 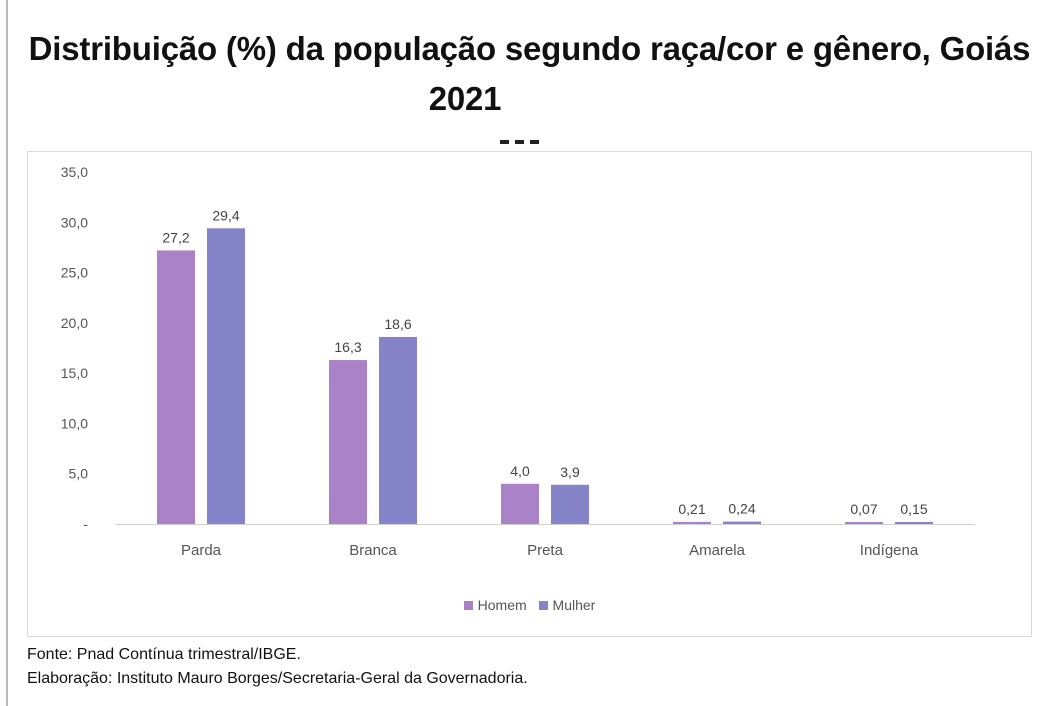 What do you see at coordinates (717, 550) in the screenshot?
I see `x-tick-label: Amarela` at bounding box center [717, 550].